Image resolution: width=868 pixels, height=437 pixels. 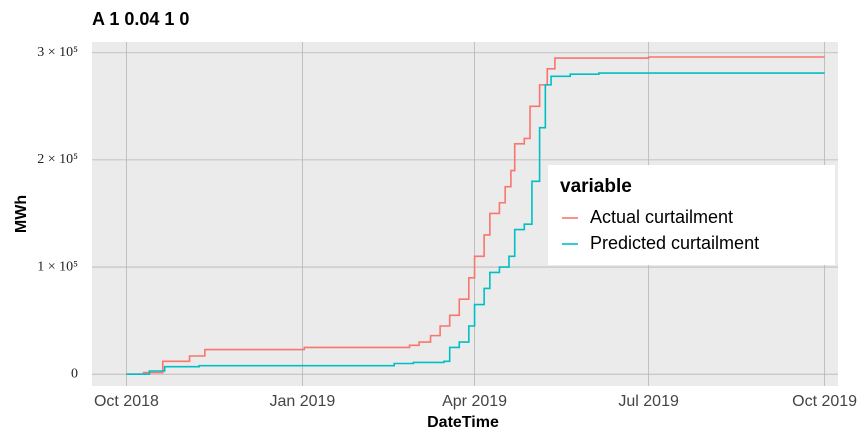 What do you see at coordinates (57, 266) in the screenshot?
I see `y-tick-label: 1 × 10⁵` at bounding box center [57, 266].